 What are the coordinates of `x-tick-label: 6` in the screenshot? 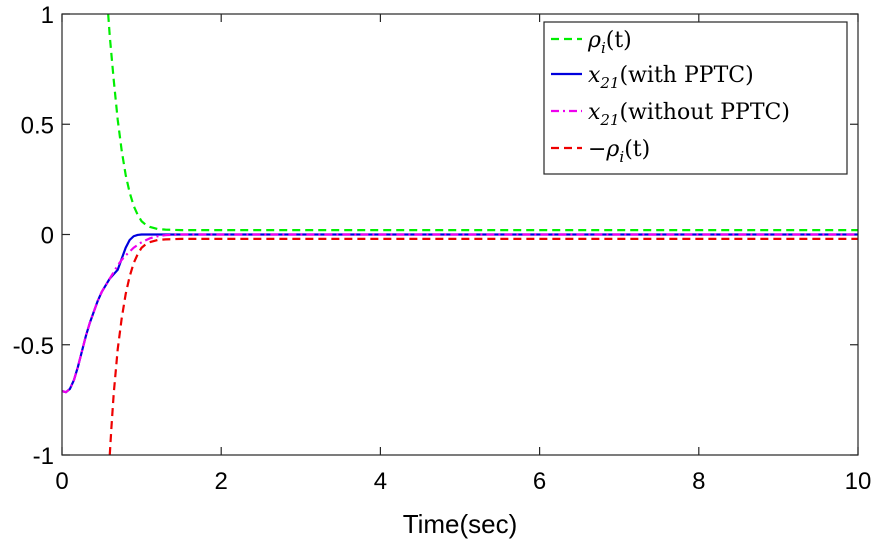 It's located at (539, 481).